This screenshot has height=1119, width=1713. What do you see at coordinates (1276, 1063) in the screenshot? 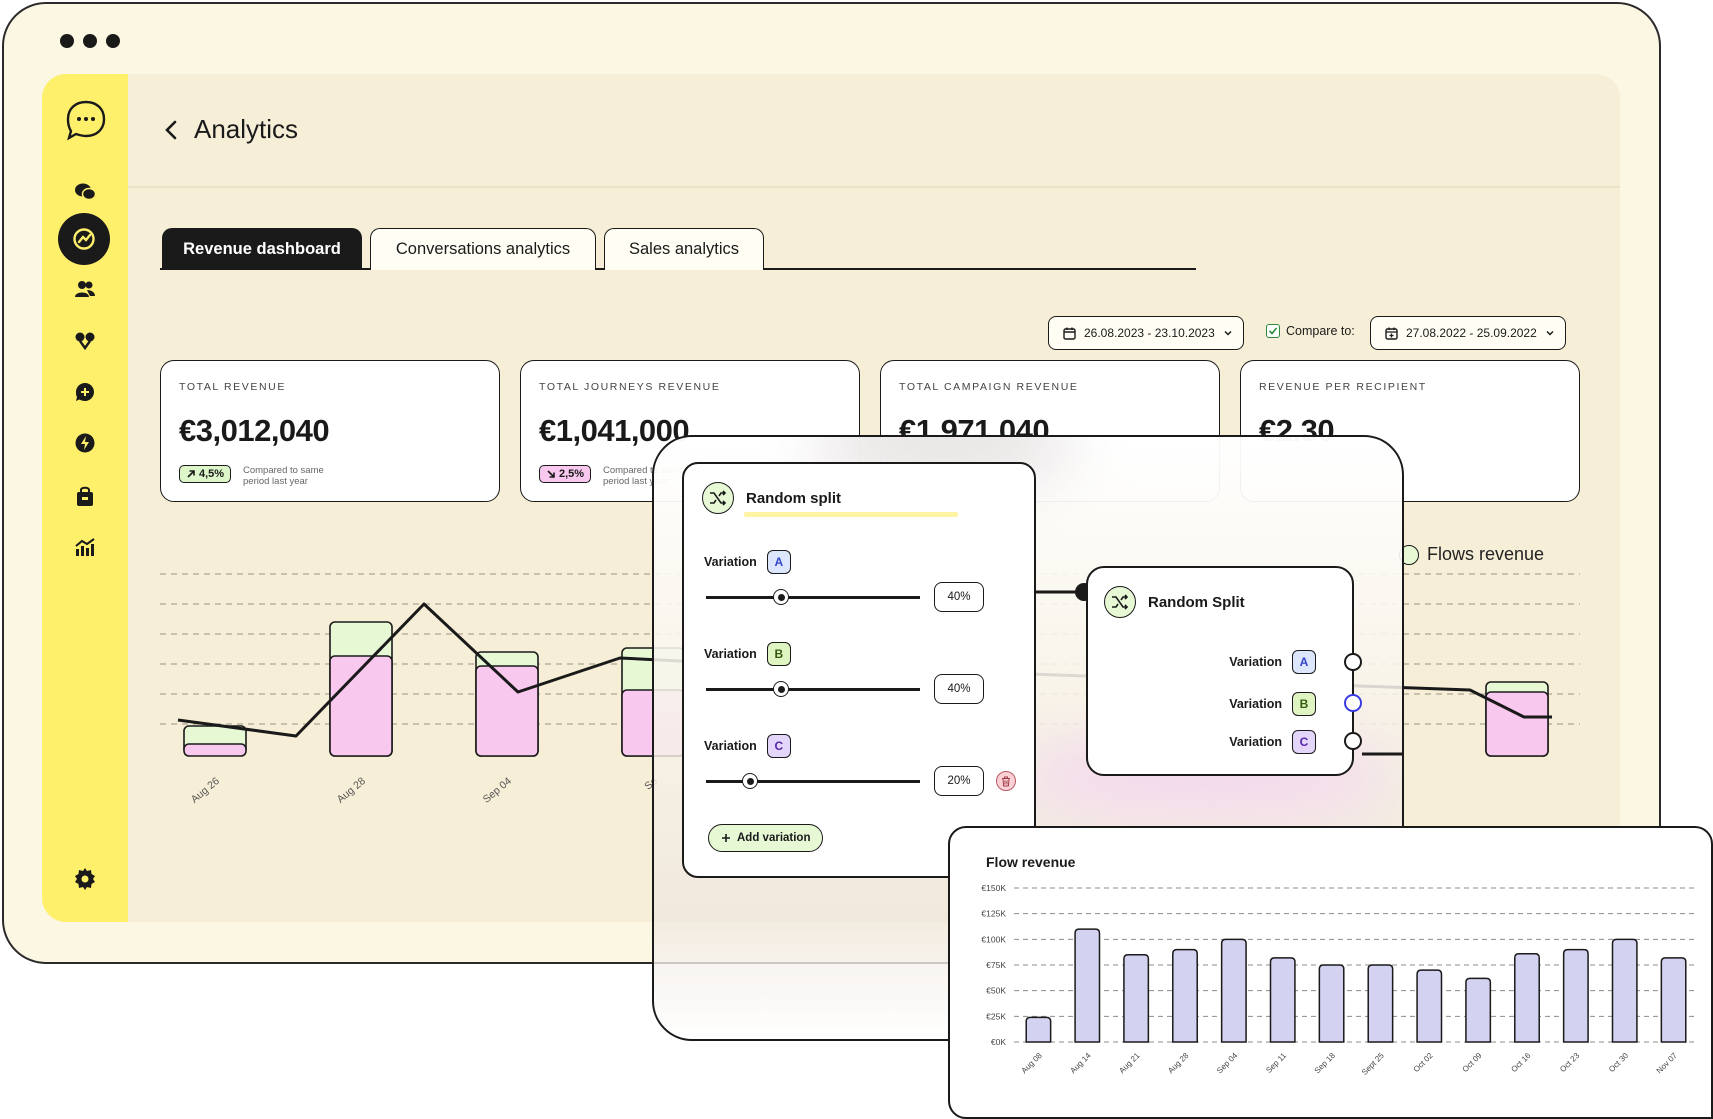
I see `x-tick-label: Sep 11` at bounding box center [1276, 1063].